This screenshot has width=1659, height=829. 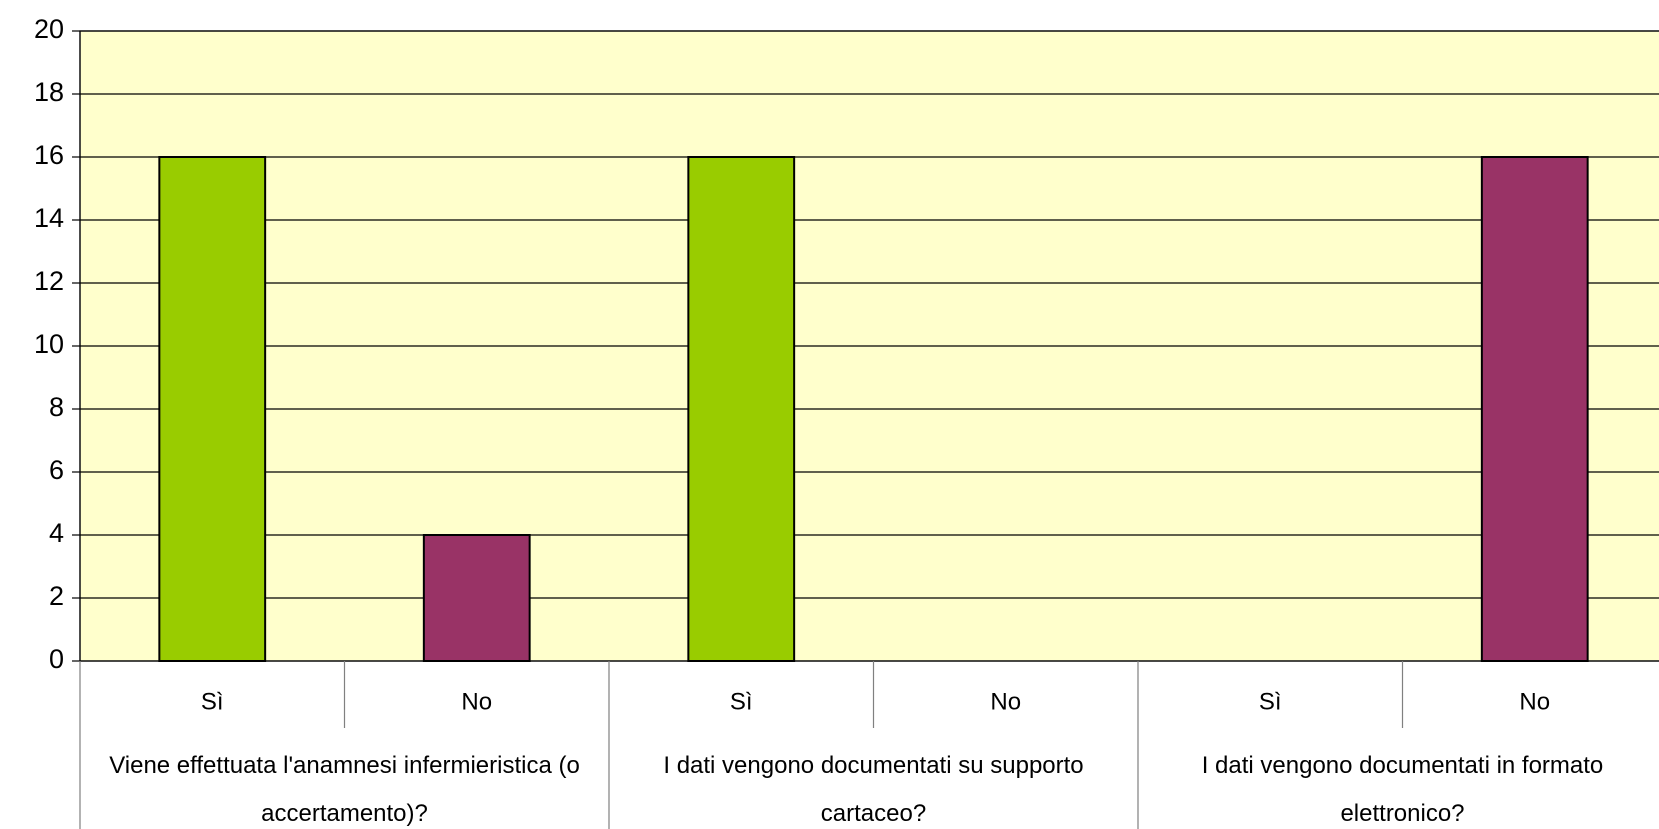 What do you see at coordinates (56, 659) in the screenshot?
I see `y-tick-label: 0` at bounding box center [56, 659].